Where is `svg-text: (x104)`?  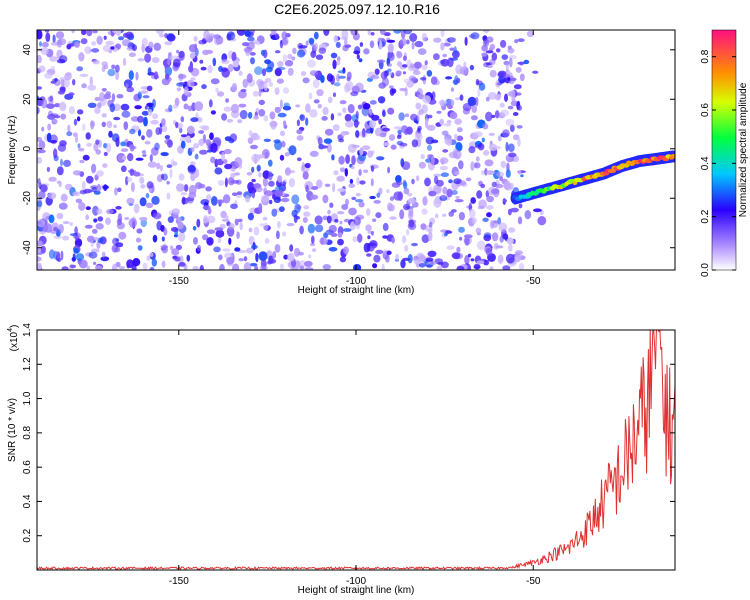
svg-text: (x104) is located at coordinates (13, 338).